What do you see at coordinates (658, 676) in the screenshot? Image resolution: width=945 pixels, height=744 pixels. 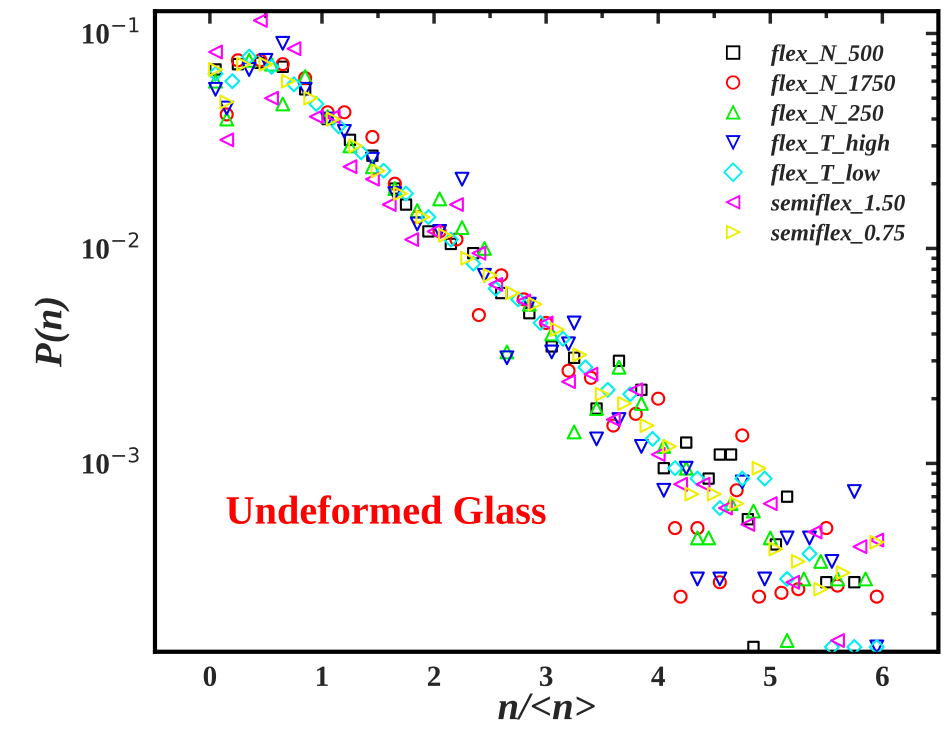 I see `x-tick-label: 4` at bounding box center [658, 676].